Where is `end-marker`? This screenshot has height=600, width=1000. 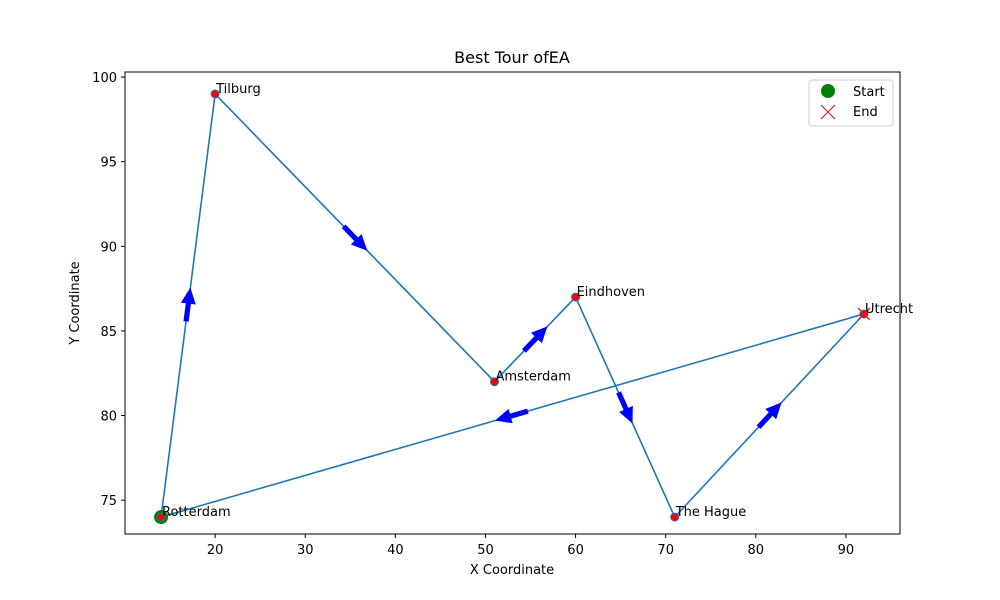 end-marker is located at coordinates (864, 314).